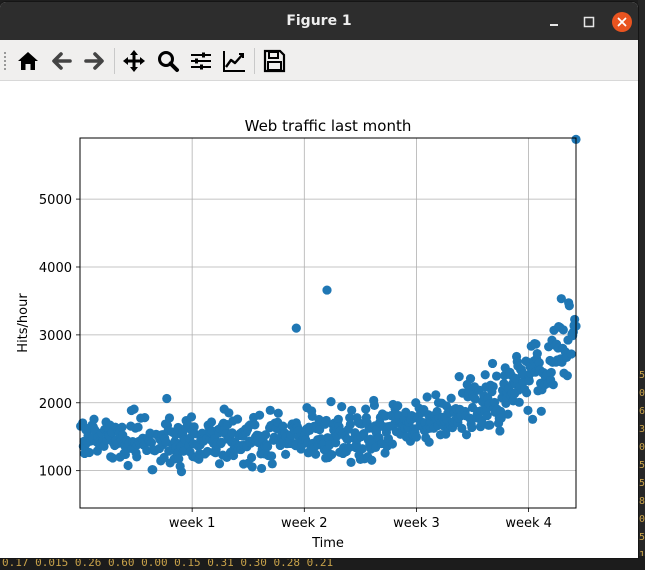 Image resolution: width=645 pixels, height=570 pixels. What do you see at coordinates (55, 404) in the screenshot?
I see `y-tick-label: 2000` at bounding box center [55, 404].